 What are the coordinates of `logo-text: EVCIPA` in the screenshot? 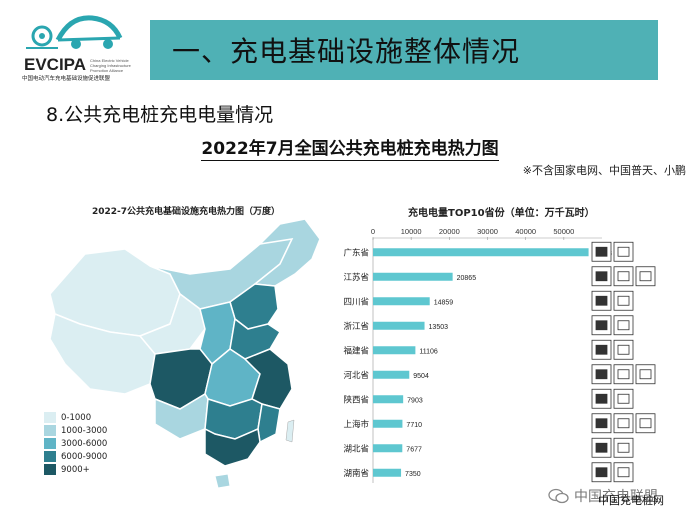 It's located at (55, 64).